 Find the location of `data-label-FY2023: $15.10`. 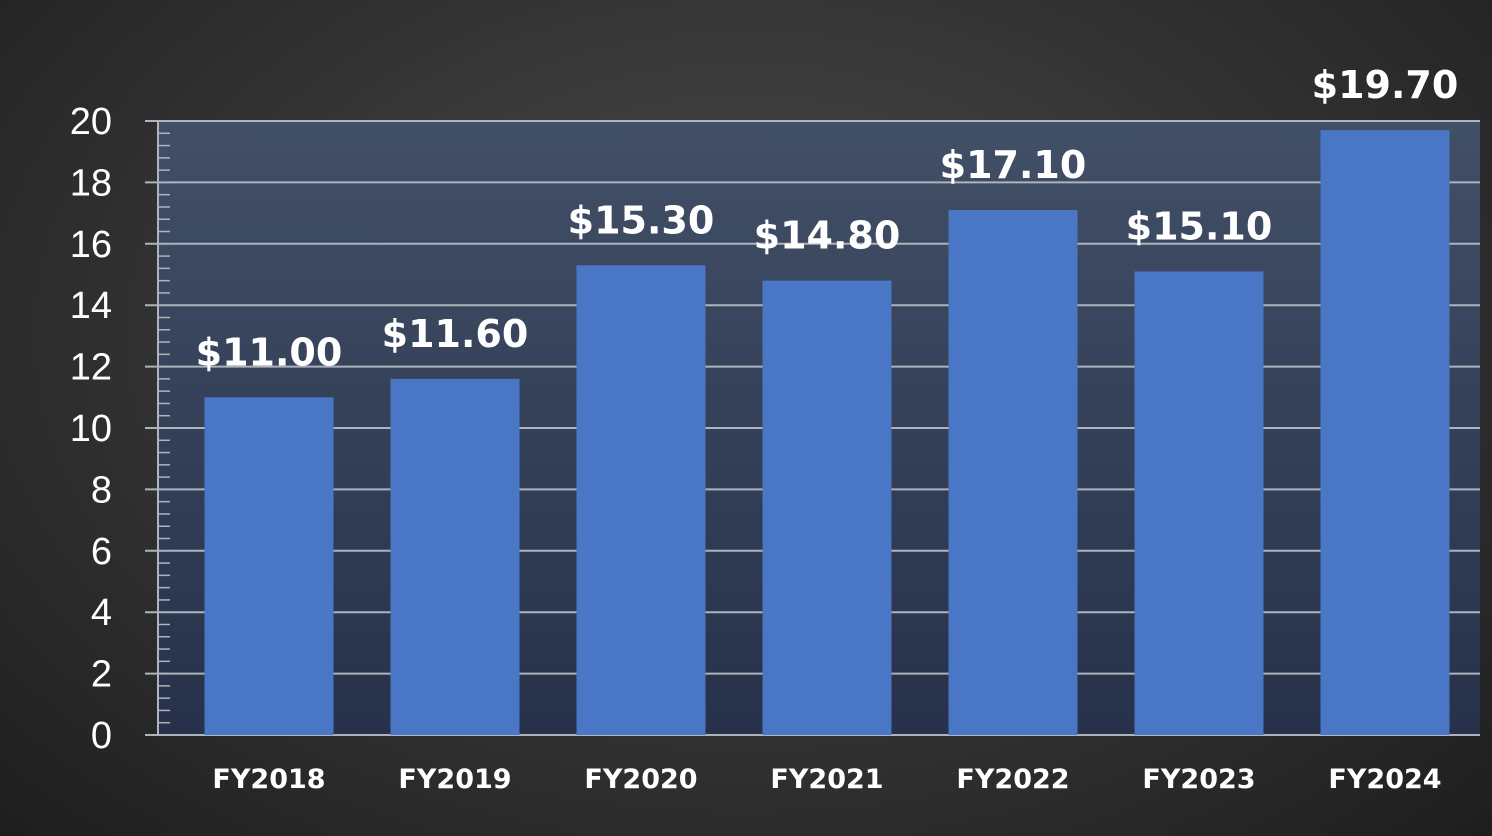

data-label-FY2023: $15.10 is located at coordinates (1199, 226).